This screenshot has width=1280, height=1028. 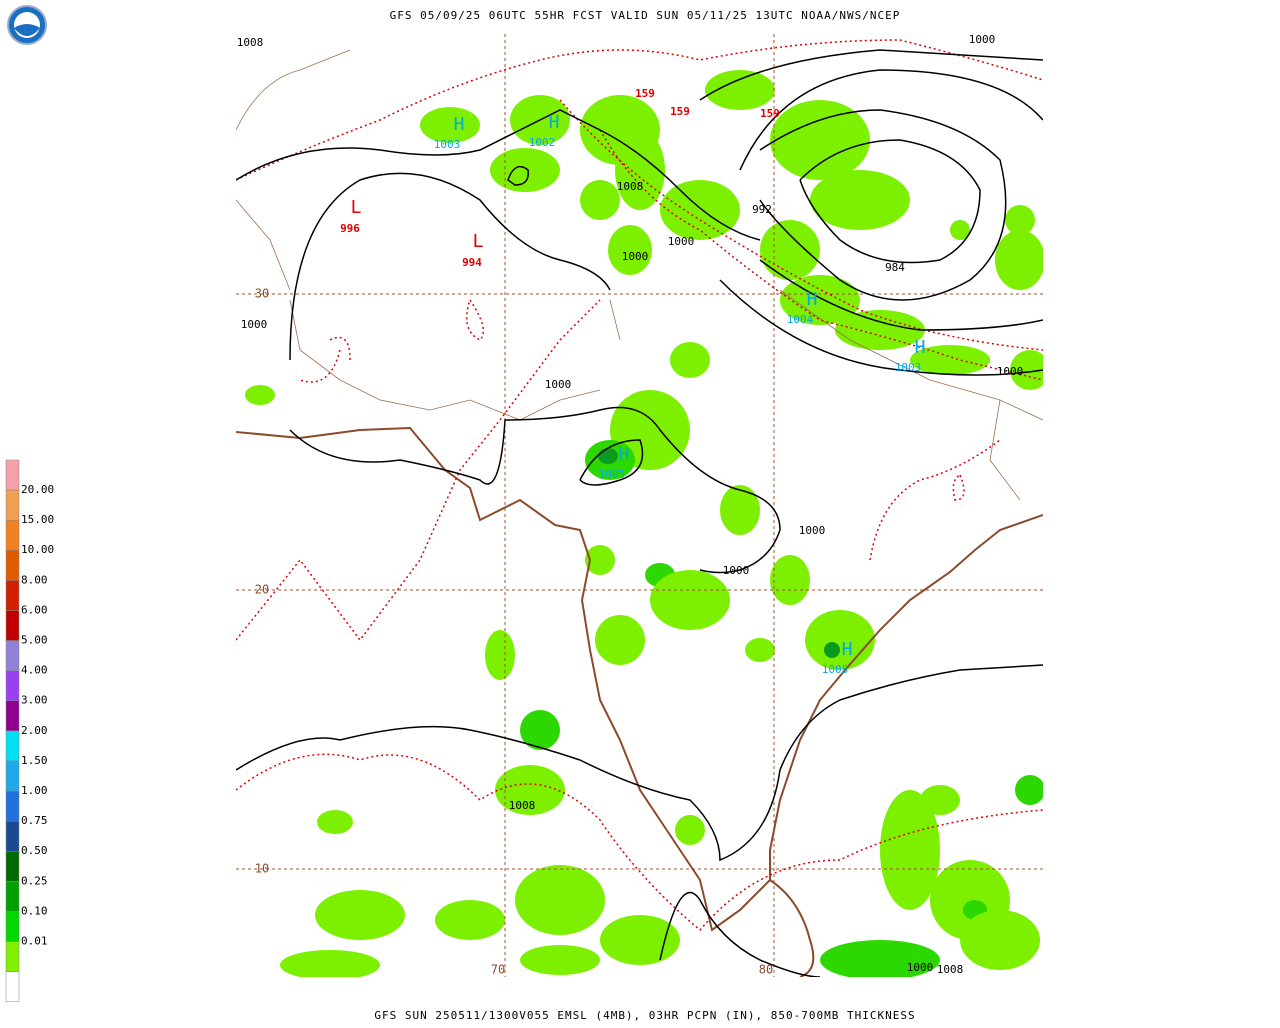 What do you see at coordinates (34, 910) in the screenshot?
I see `legend-label: 0.10` at bounding box center [34, 910].